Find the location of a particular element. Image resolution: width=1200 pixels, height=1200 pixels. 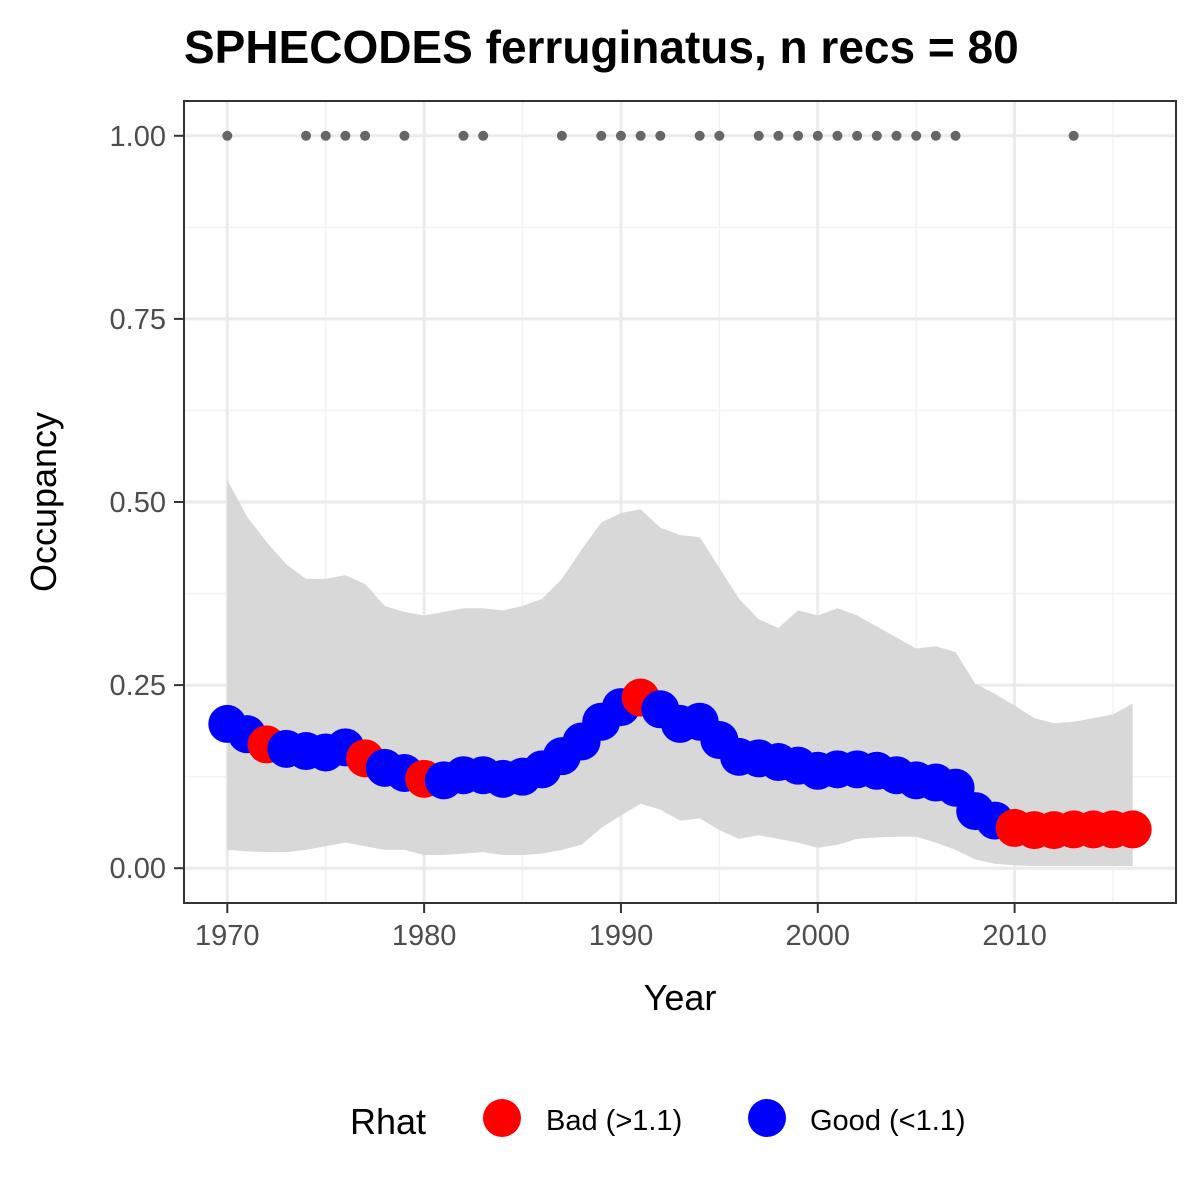

x-axis-title: Year is located at coordinates (680, 997).